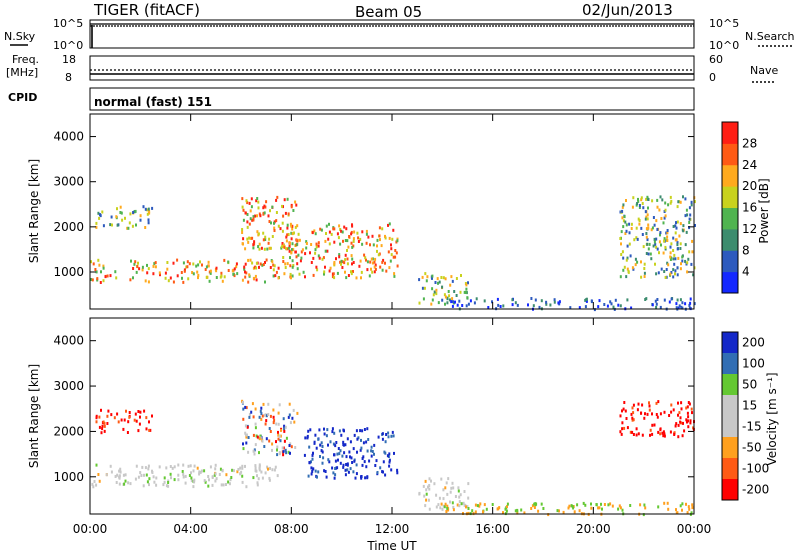  What do you see at coordinates (68, 386) in the screenshot?
I see `y-tick-label: 3000` at bounding box center [68, 386].